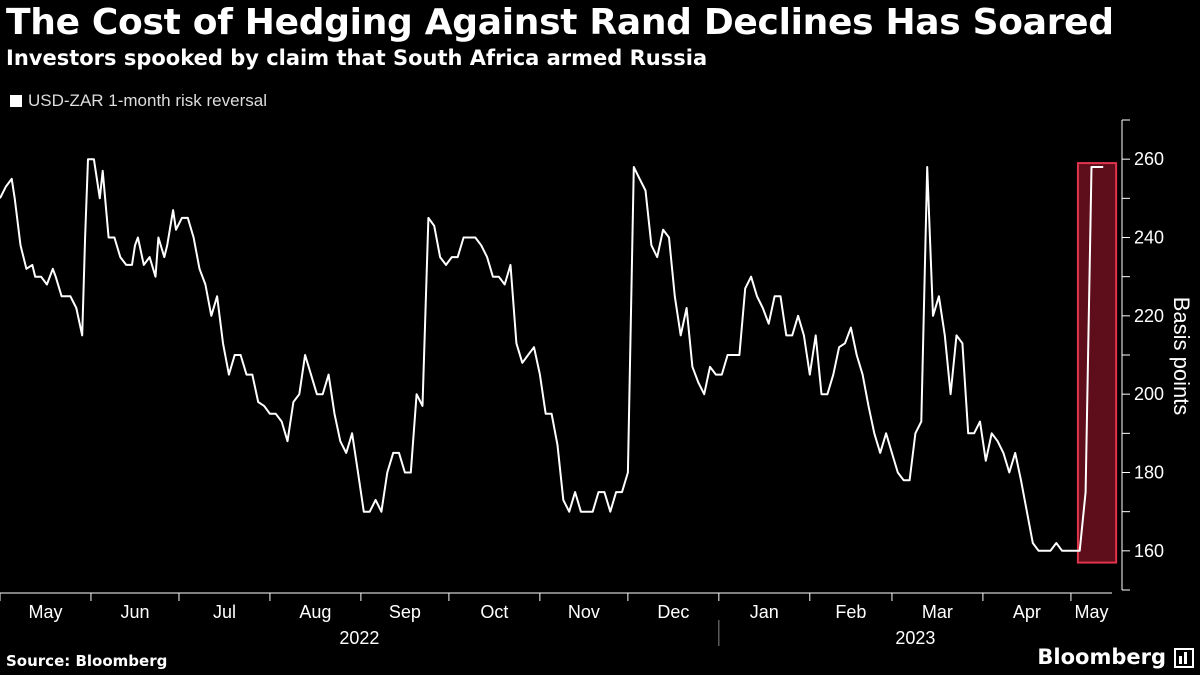 This screenshot has height=675, width=1200. I want to click on x-tick-label: Jan, so click(764, 612).